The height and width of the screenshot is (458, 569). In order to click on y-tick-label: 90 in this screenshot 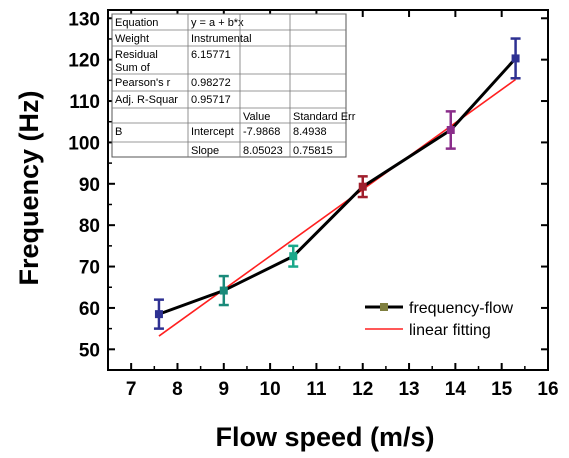, I will do `click(89, 185)`.